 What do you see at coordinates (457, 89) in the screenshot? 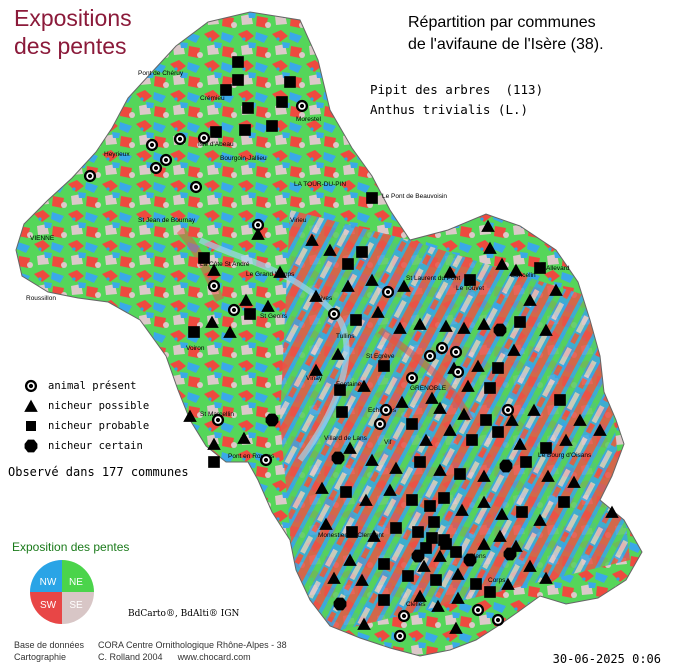
I see `species-common-name: Pipit des arbres (113)` at bounding box center [457, 89].